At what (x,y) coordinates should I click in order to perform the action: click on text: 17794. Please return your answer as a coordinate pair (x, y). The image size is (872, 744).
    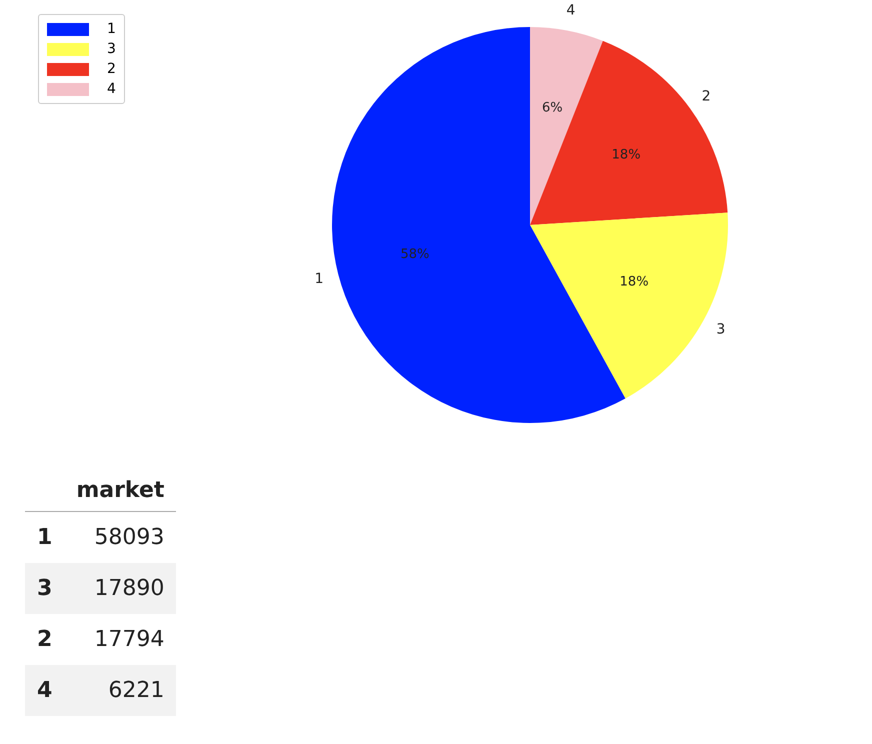
    Looking at the image, I should click on (129, 640).